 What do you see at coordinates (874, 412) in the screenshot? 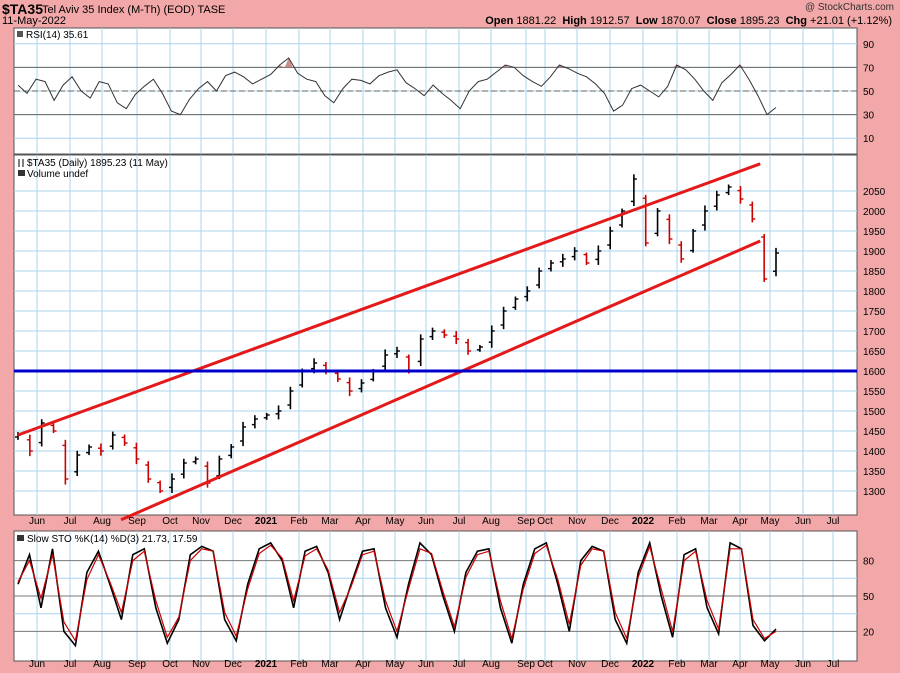
I see `price-tick-label: 1500` at bounding box center [874, 412].